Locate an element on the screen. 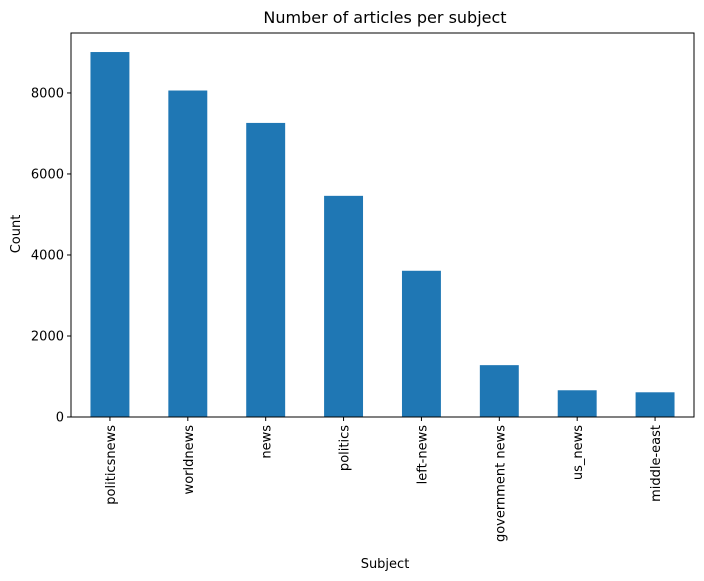 The width and height of the screenshot is (704, 581). y-tick-label: 6000 is located at coordinates (47, 174).